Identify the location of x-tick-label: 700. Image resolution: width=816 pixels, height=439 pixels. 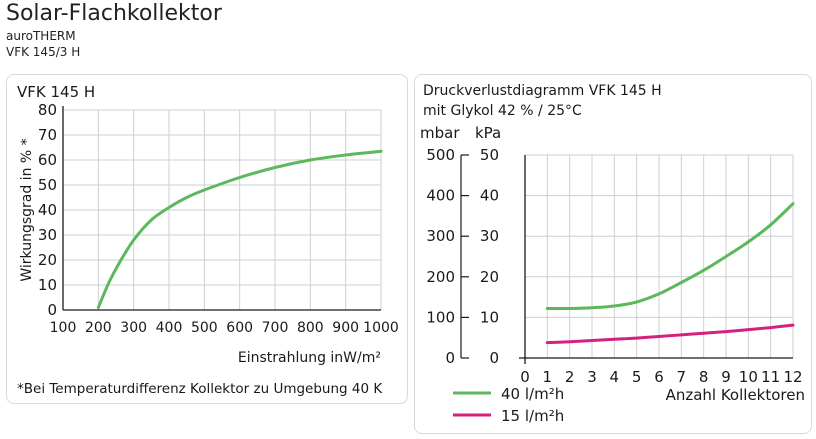
(275, 328).